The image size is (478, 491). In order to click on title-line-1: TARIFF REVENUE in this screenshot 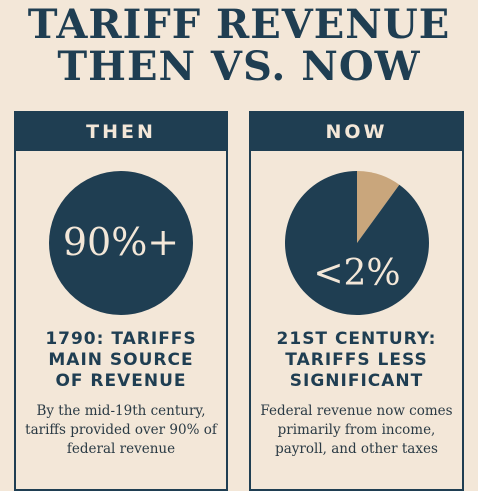, I will do `click(239, 24)`.